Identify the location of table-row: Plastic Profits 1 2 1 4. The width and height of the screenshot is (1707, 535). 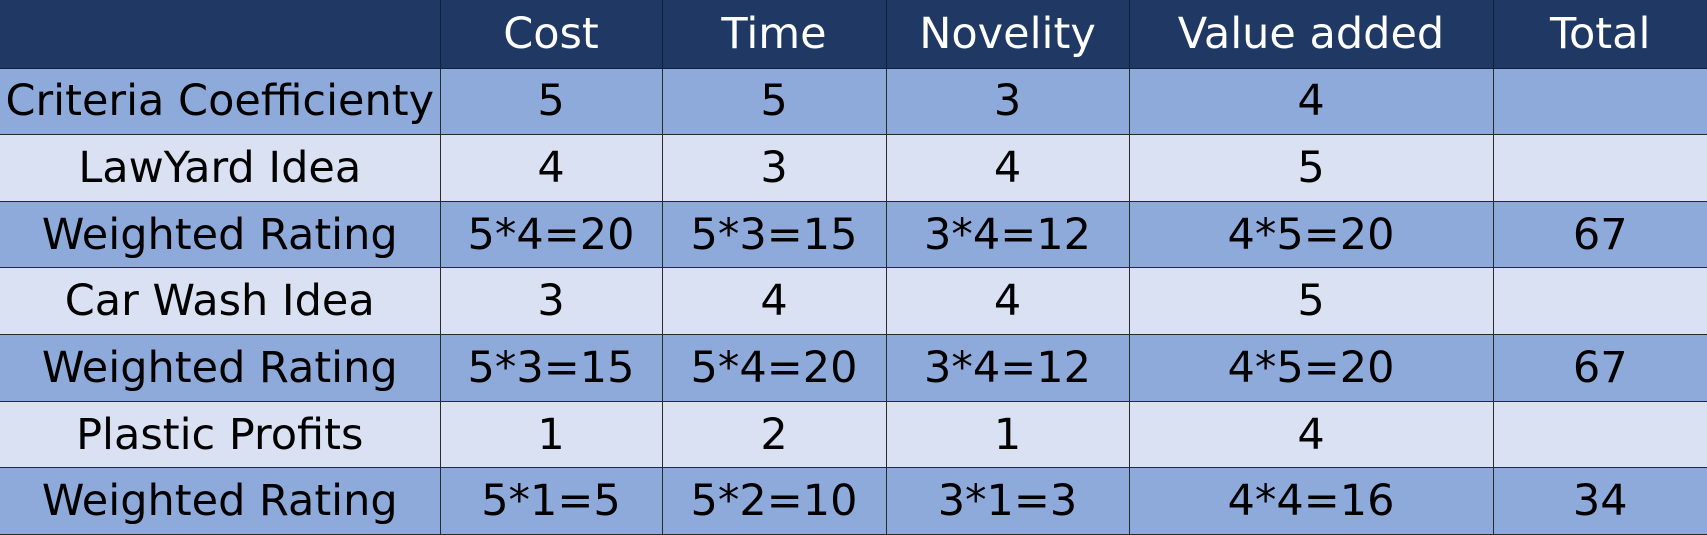
(853, 435).